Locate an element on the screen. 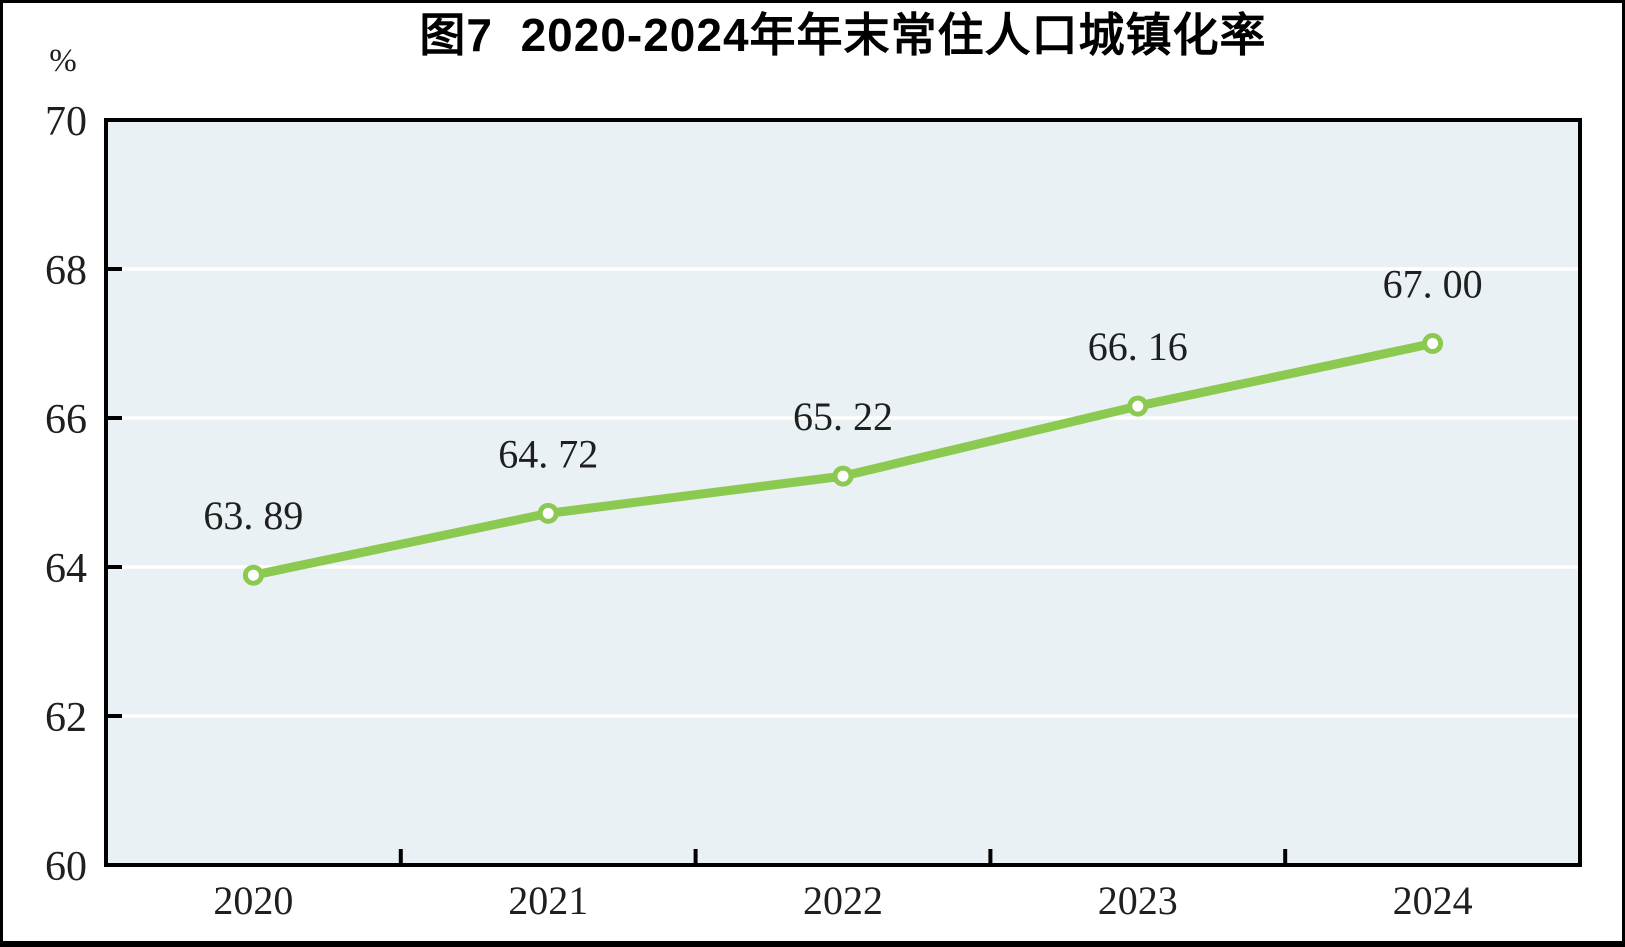  x-tick-label-2020: 2020 is located at coordinates (253, 900).